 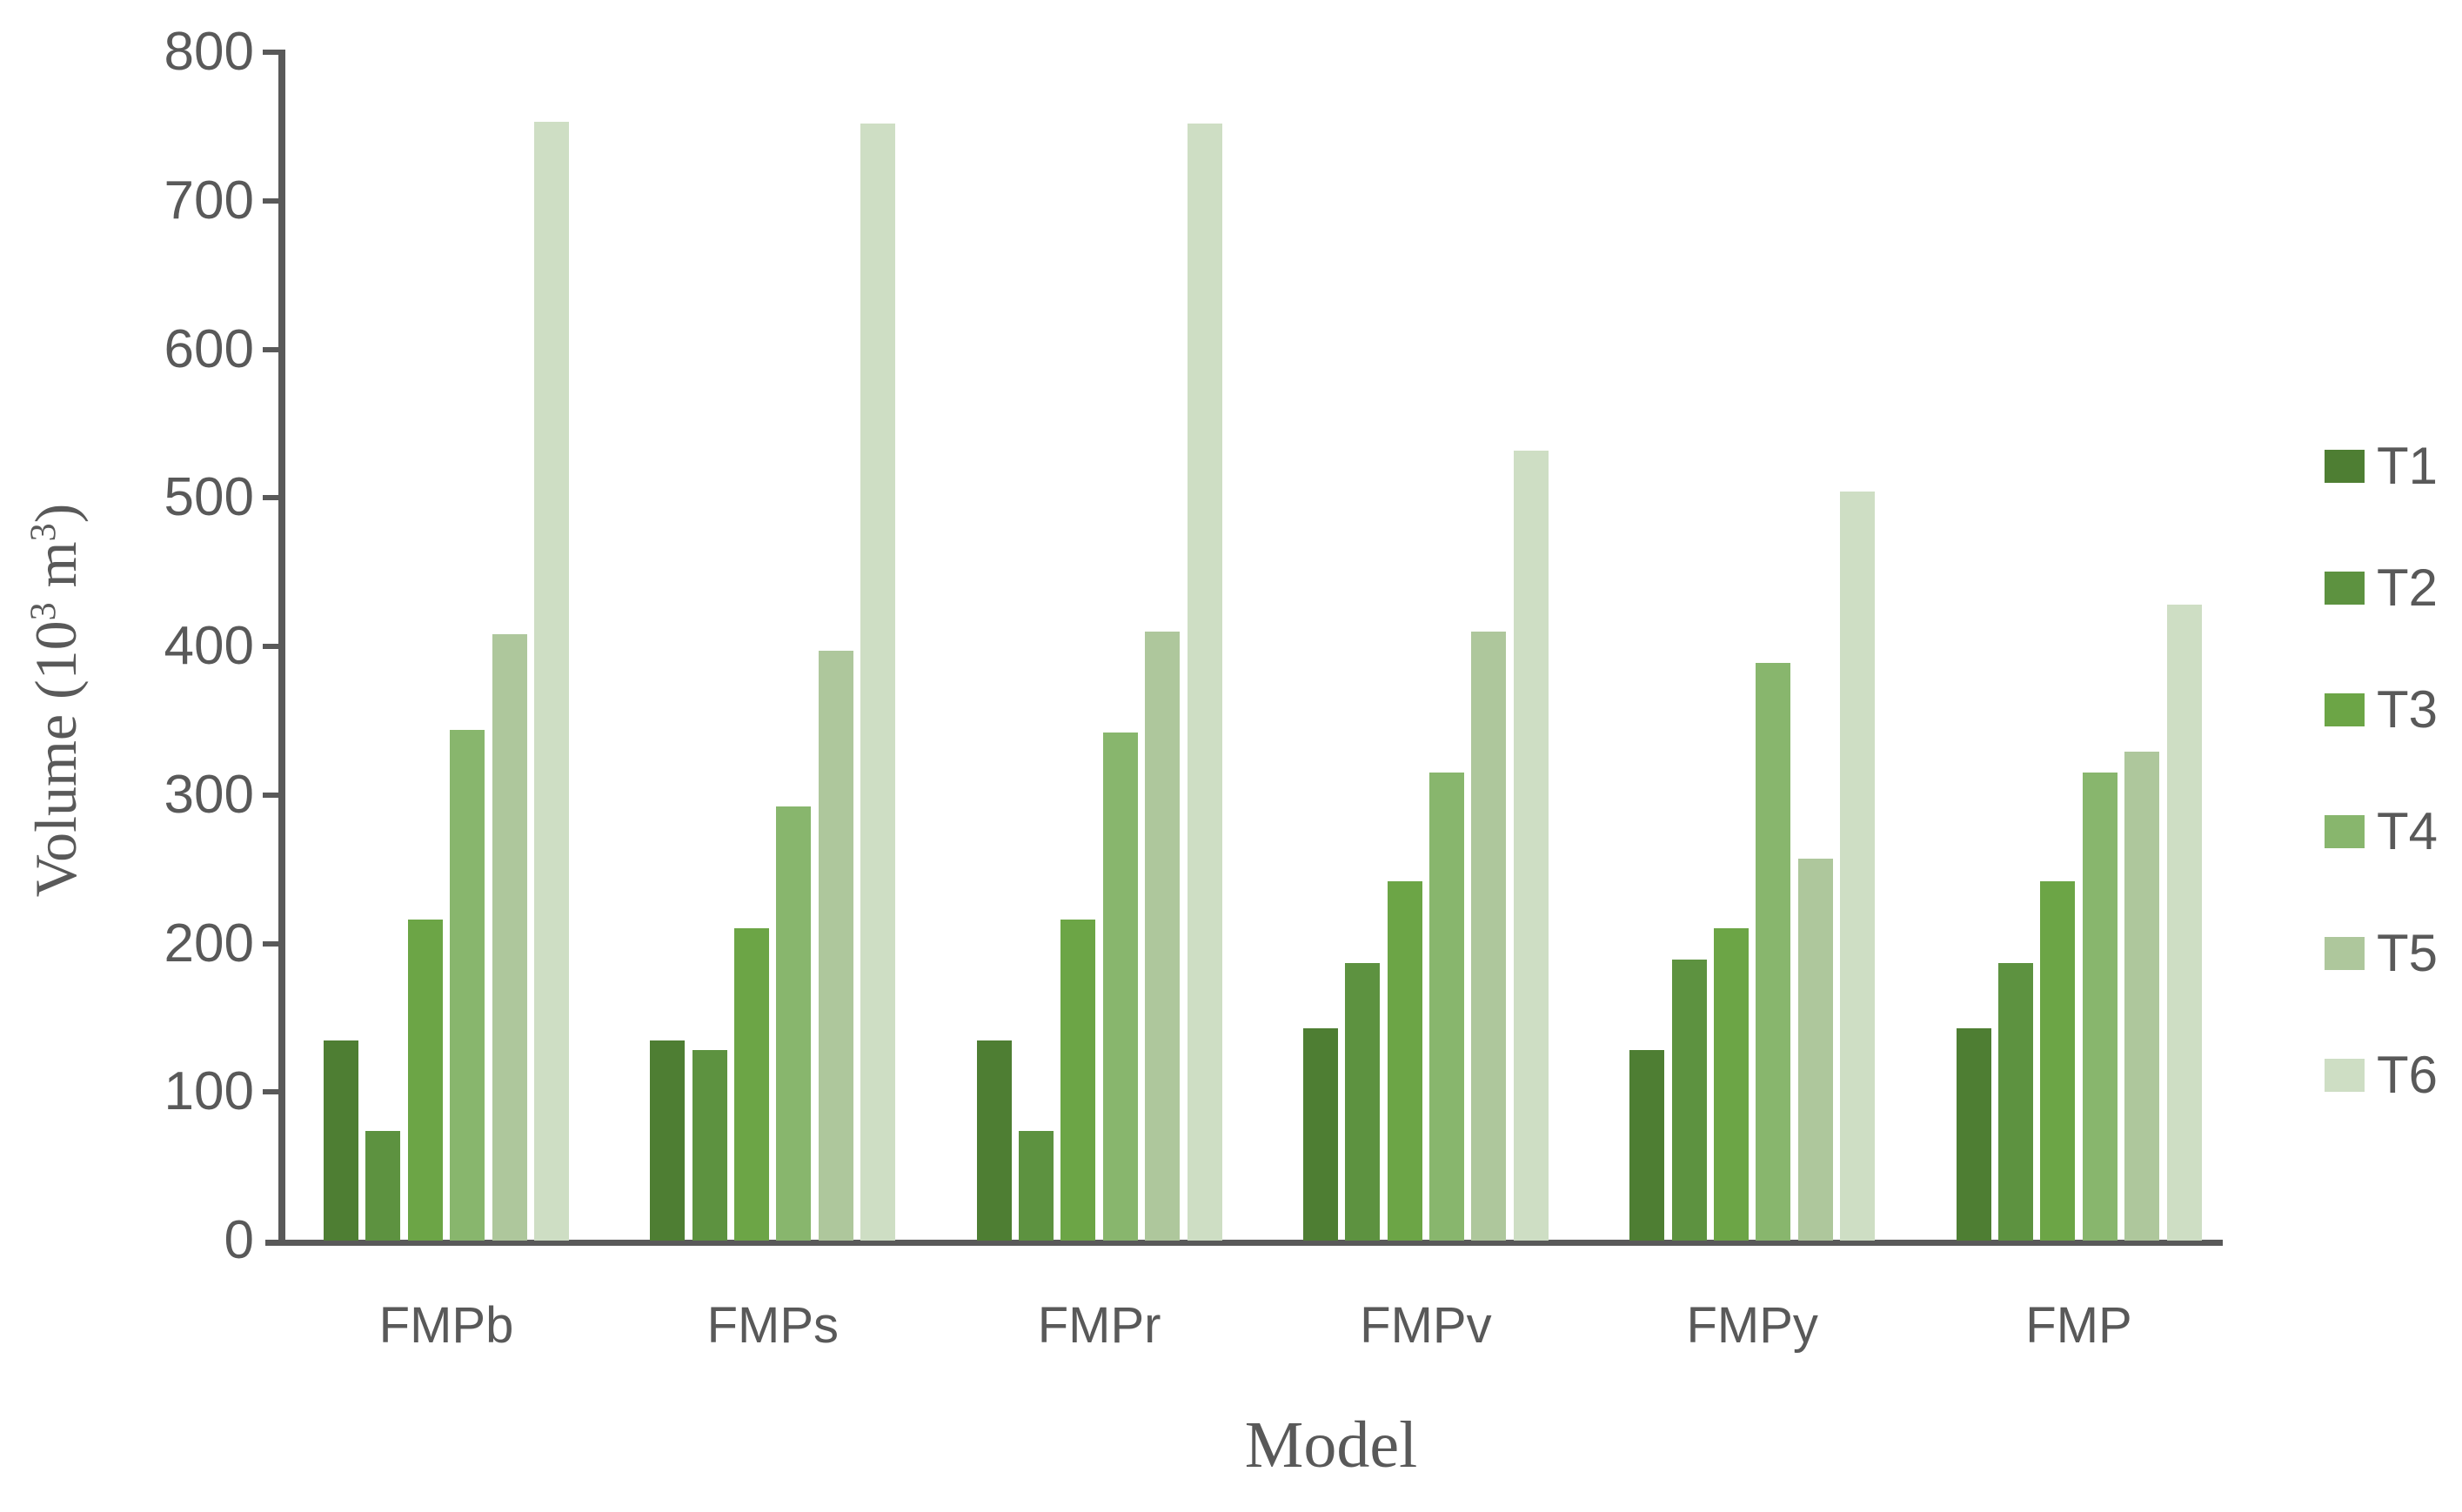 What do you see at coordinates (209, 52) in the screenshot?
I see `y-tick-label-800: 800` at bounding box center [209, 52].